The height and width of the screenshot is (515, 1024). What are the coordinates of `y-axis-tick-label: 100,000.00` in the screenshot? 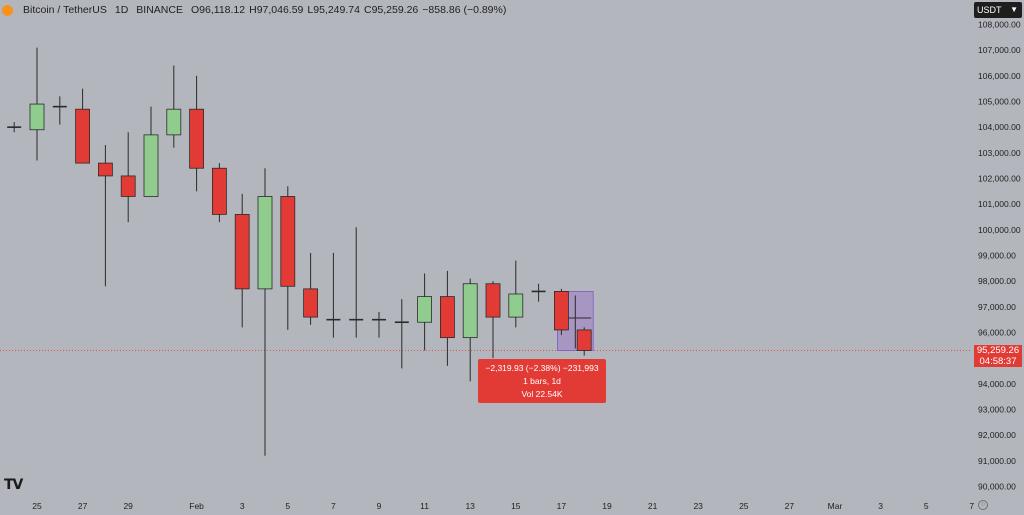 It's located at (999, 230).